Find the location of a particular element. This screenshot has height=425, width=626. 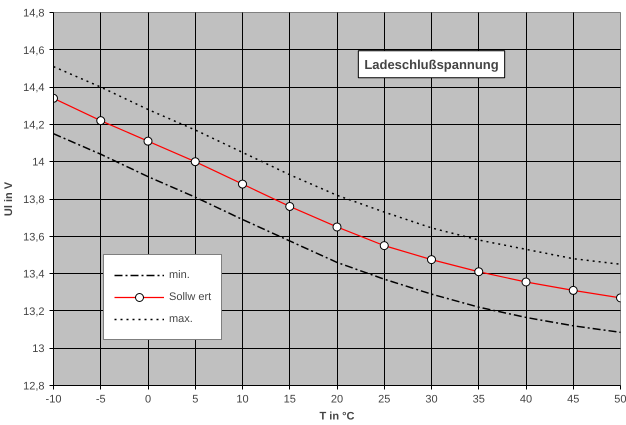

legend-label: min. is located at coordinates (179, 275).